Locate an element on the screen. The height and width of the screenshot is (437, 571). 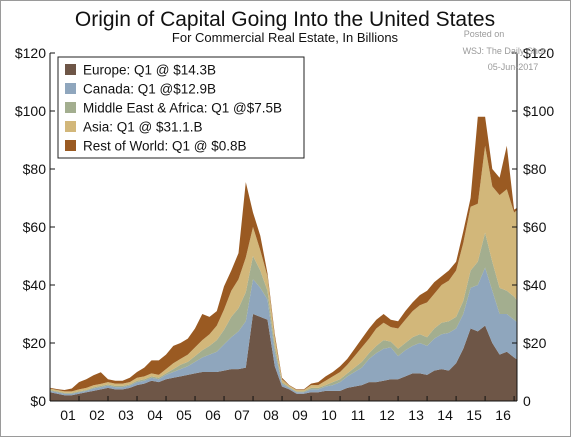
y-tick-label-left: $0 is located at coordinates (38, 401).